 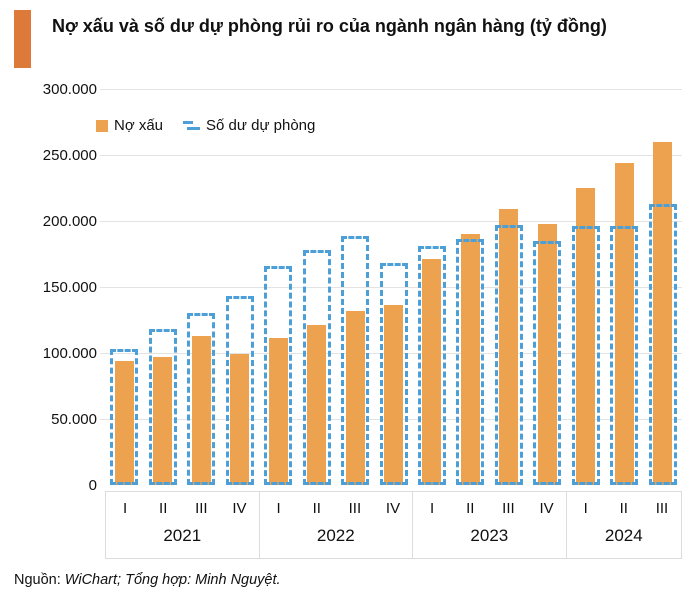 I want to click on bar-bad-debt-2023-II, so click(x=470, y=359).